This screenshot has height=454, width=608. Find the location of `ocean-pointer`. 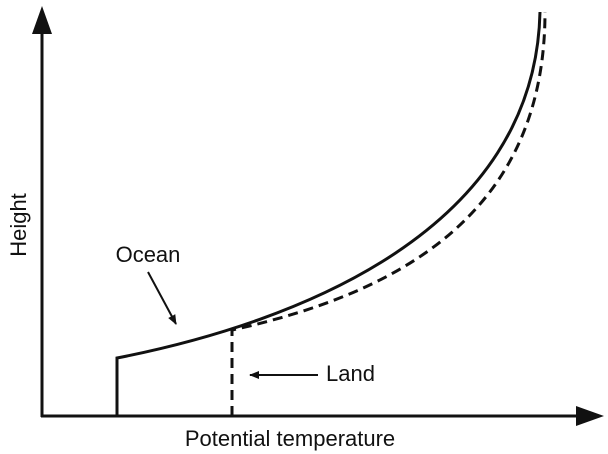

ocean-pointer is located at coordinates (162, 298).